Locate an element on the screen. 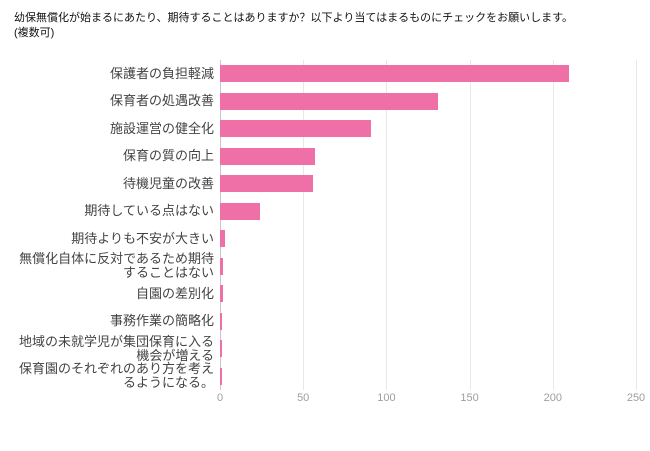 The height and width of the screenshot is (451, 650). chart-row: 保育者の処遇改善 is located at coordinates (325, 102).